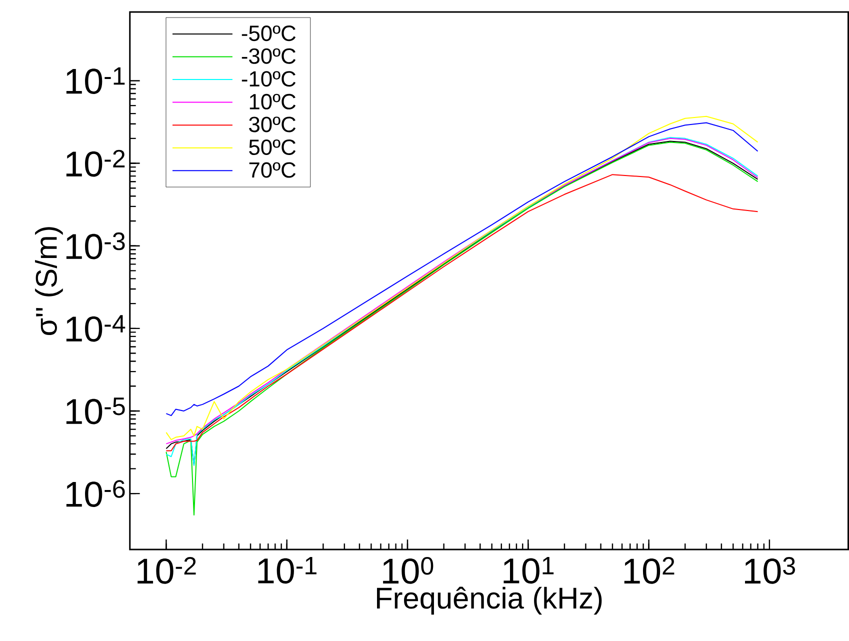 The image size is (849, 641). Describe the element at coordinates (649, 570) in the screenshot. I see `x-tick-label: 10$^{2}$` at that location.